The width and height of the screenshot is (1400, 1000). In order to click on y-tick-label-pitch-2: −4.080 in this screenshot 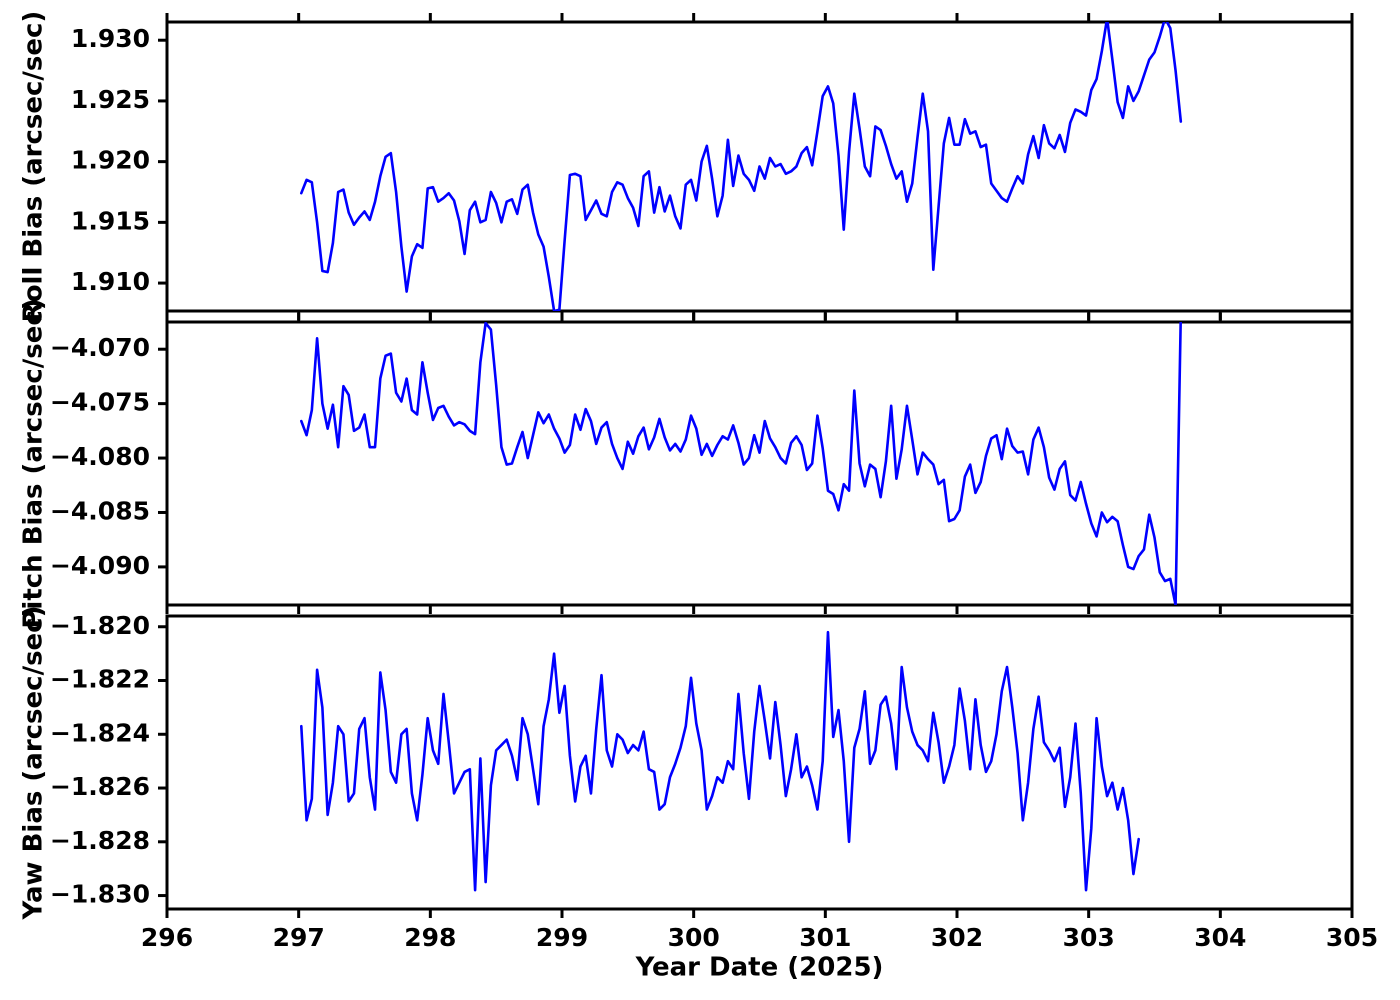, I will do `click(100, 456)`.